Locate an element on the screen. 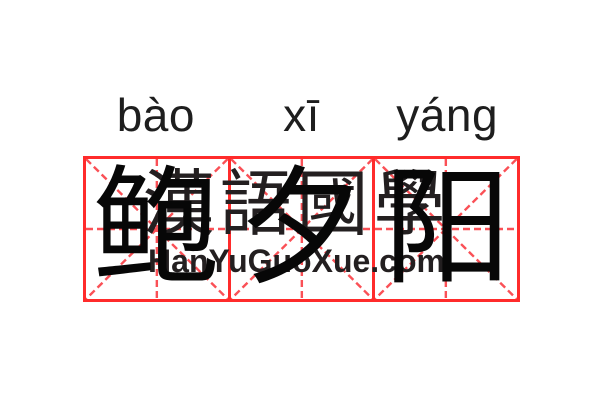  pinyin-row: bào xī yáng is located at coordinates (301, 115).